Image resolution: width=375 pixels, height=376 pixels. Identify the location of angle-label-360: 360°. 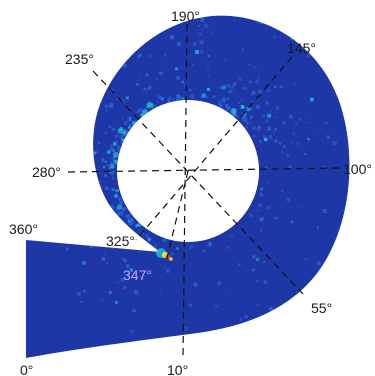
(23, 229).